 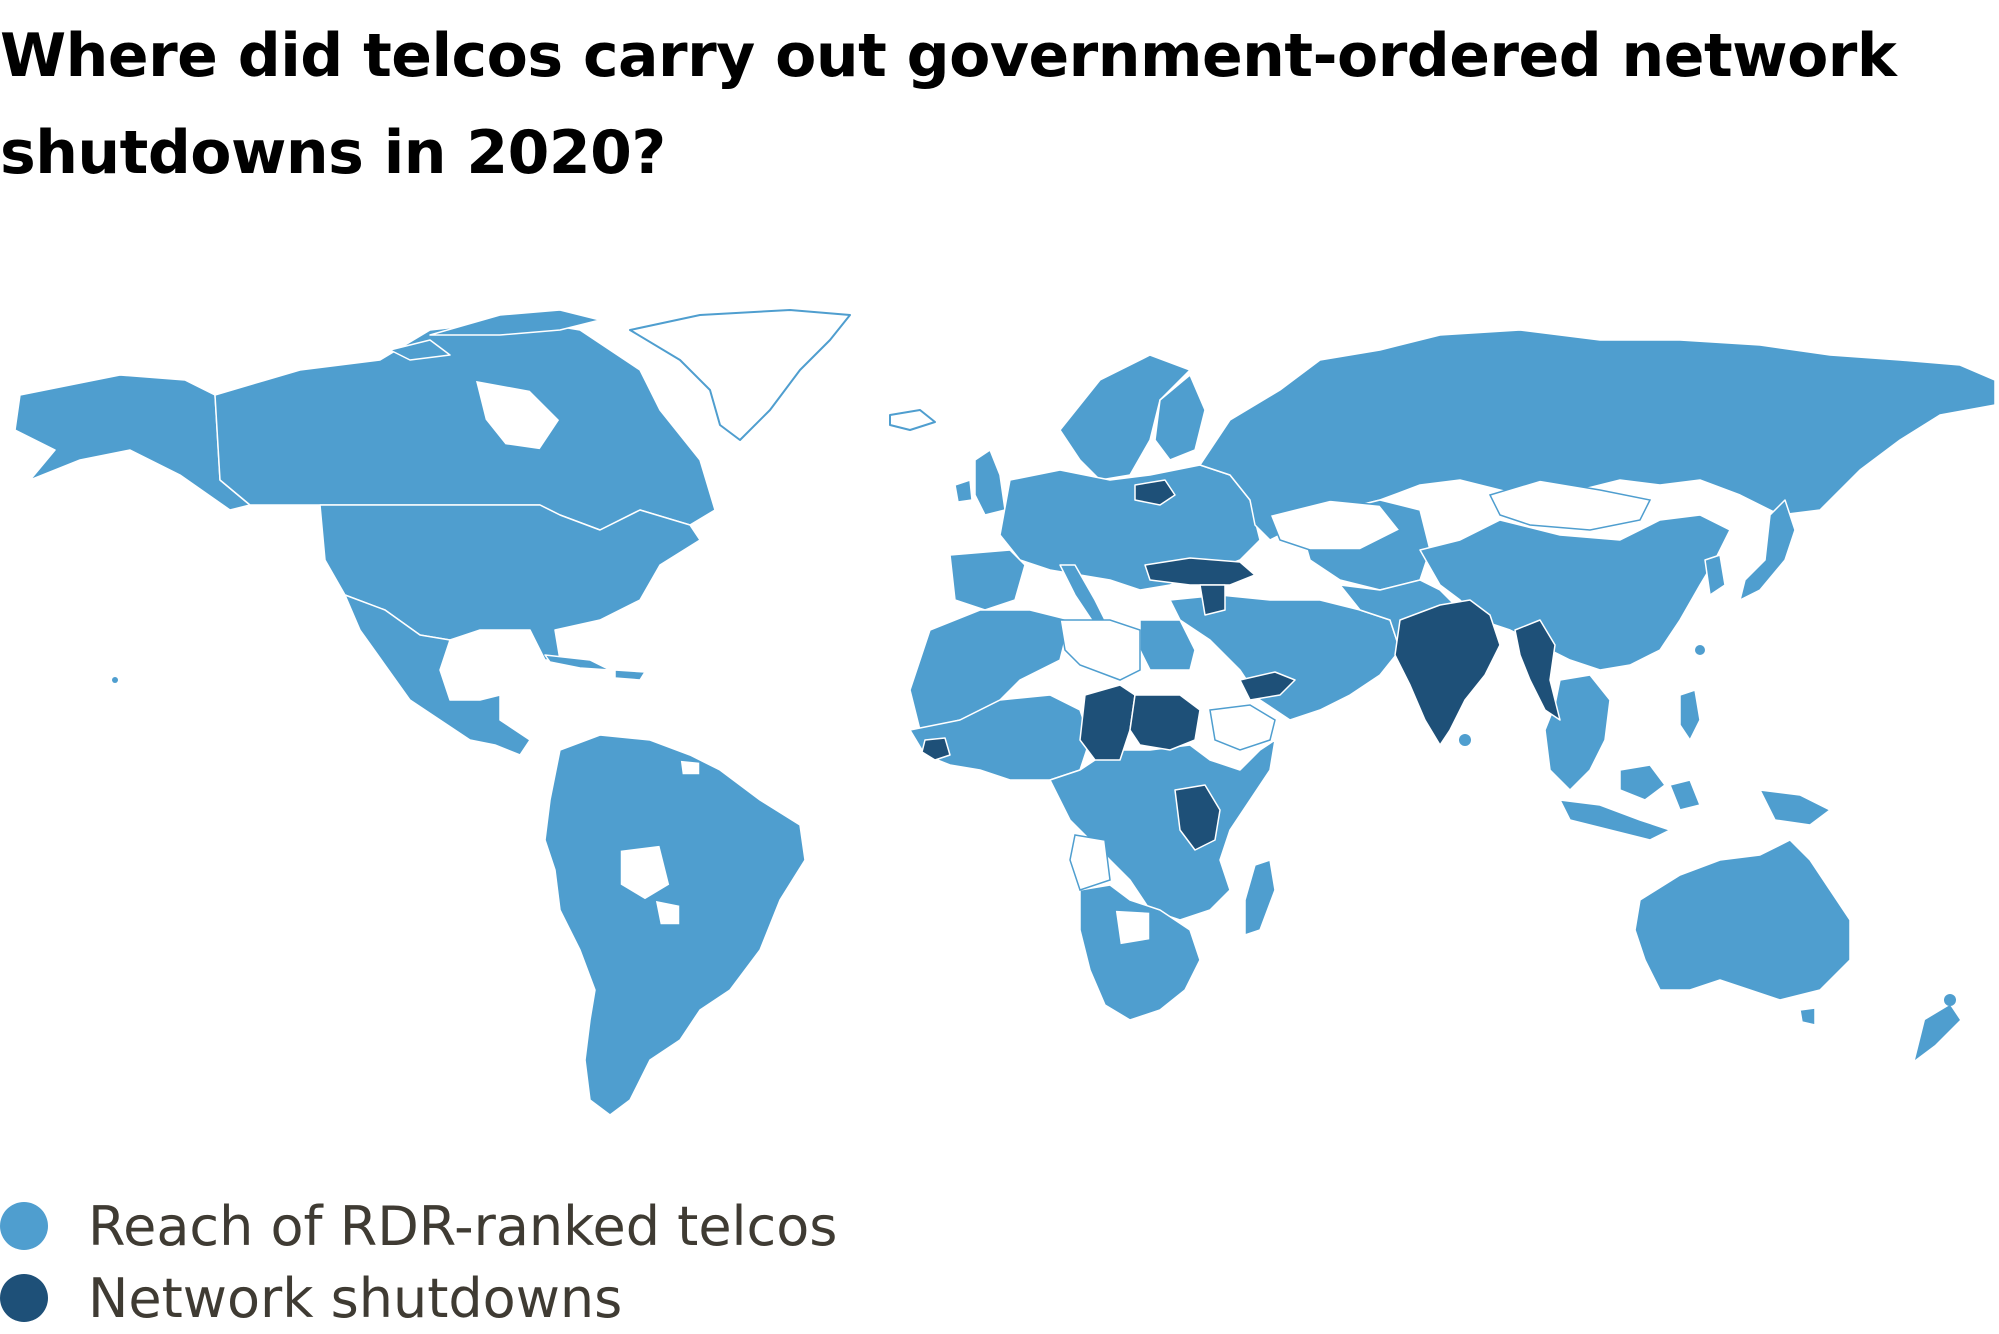 What do you see at coordinates (577, 662) in the screenshot?
I see `region-cuba` at bounding box center [577, 662].